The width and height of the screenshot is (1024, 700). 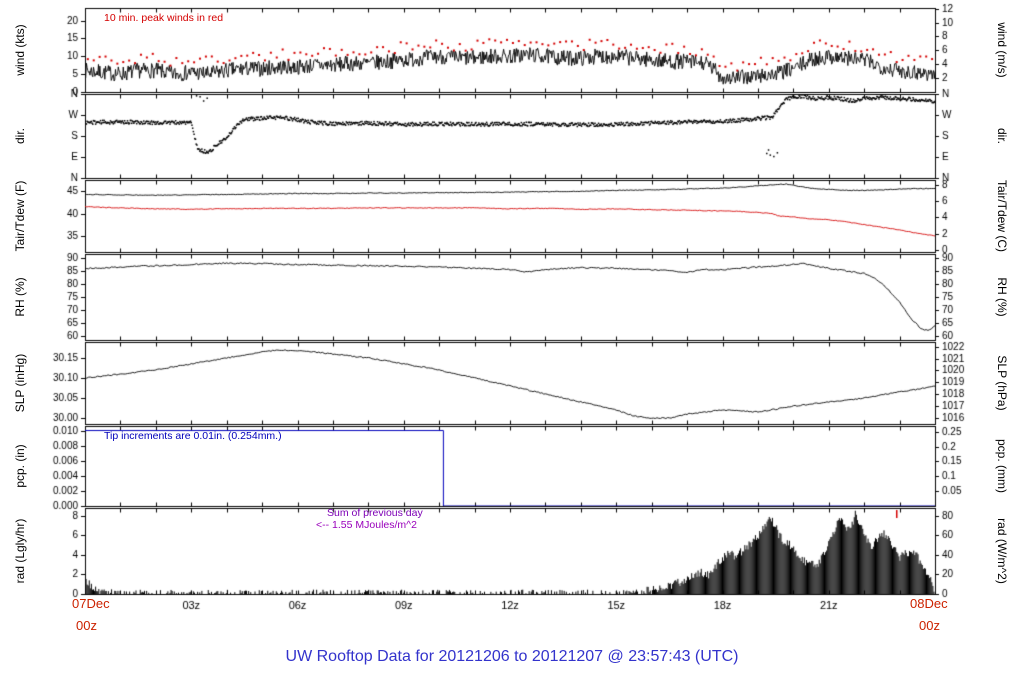 I want to click on rh-right-axis-label: RH (%), so click(x=1002, y=297).